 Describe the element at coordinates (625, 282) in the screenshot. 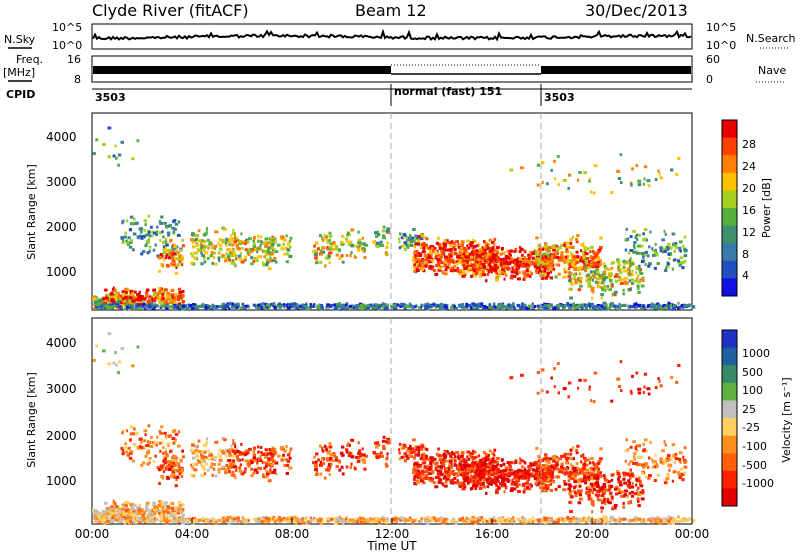

I see `power-cell-2025` at that location.